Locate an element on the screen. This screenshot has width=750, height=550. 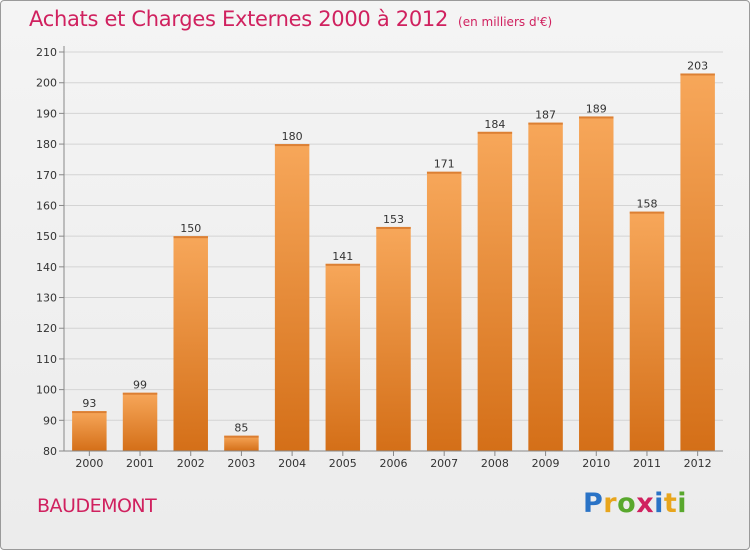
x-tick-label: 2001 is located at coordinates (140, 463).